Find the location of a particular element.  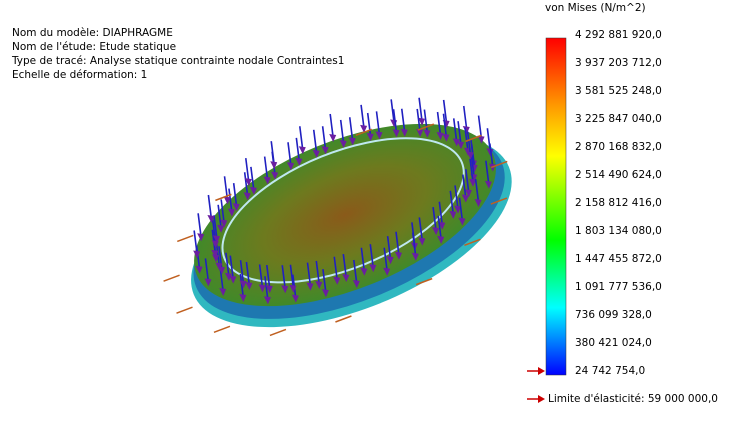

legend-title: von Mises (N/m^2) is located at coordinates (595, 8).